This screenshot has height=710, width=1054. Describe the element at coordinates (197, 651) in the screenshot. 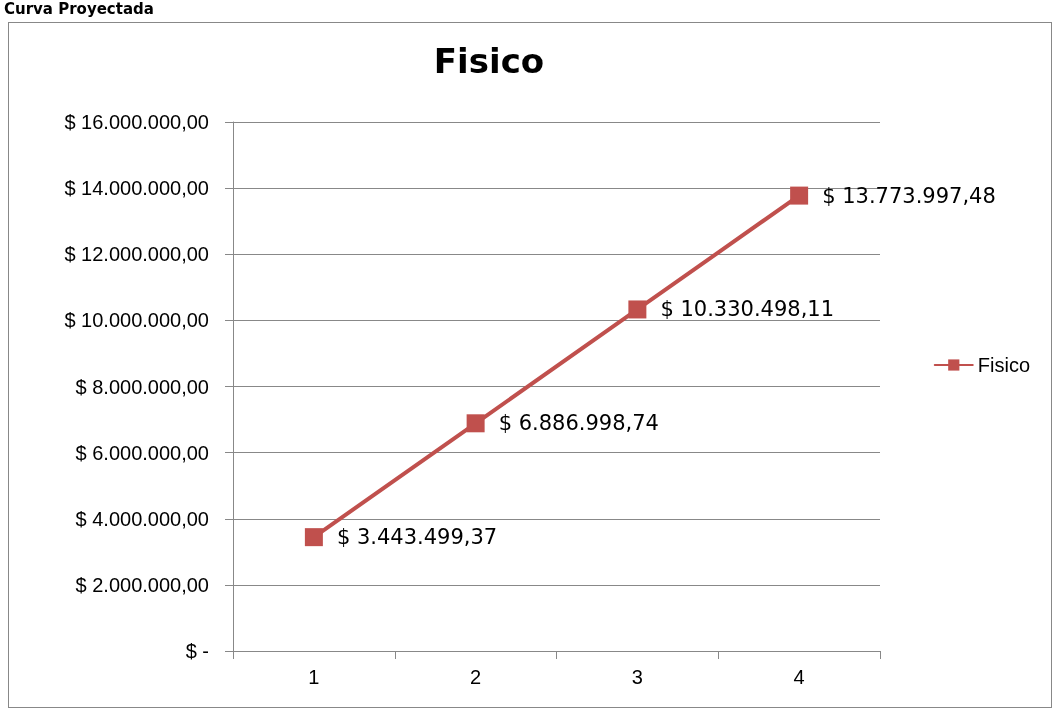

I see `y-tick-label: $ -` at that location.